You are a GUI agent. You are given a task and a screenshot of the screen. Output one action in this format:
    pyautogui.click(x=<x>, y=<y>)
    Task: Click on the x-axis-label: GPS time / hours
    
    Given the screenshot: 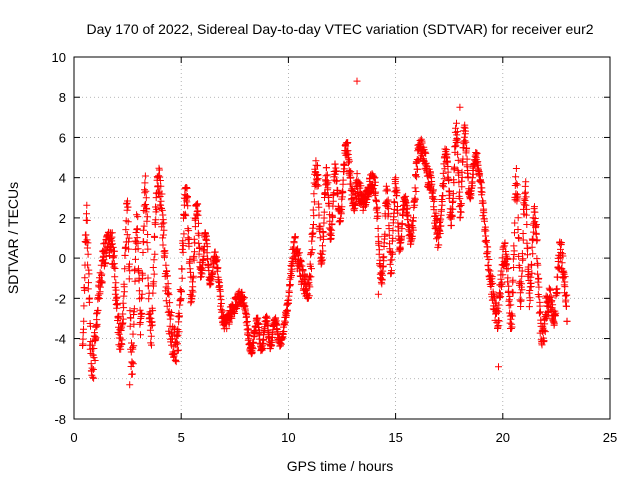 What is the action you would take?
    pyautogui.click(x=340, y=466)
    